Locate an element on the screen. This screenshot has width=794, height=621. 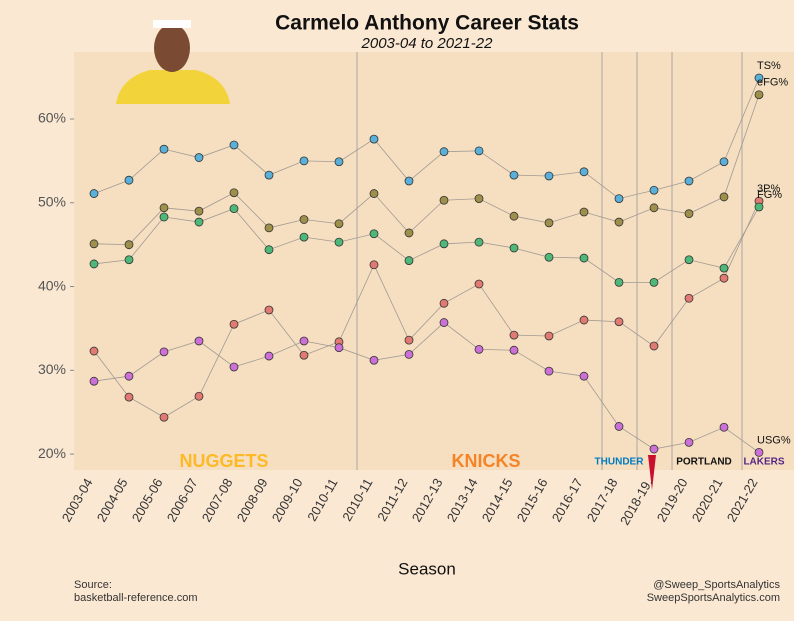
series-label: USG% is located at coordinates (774, 440).